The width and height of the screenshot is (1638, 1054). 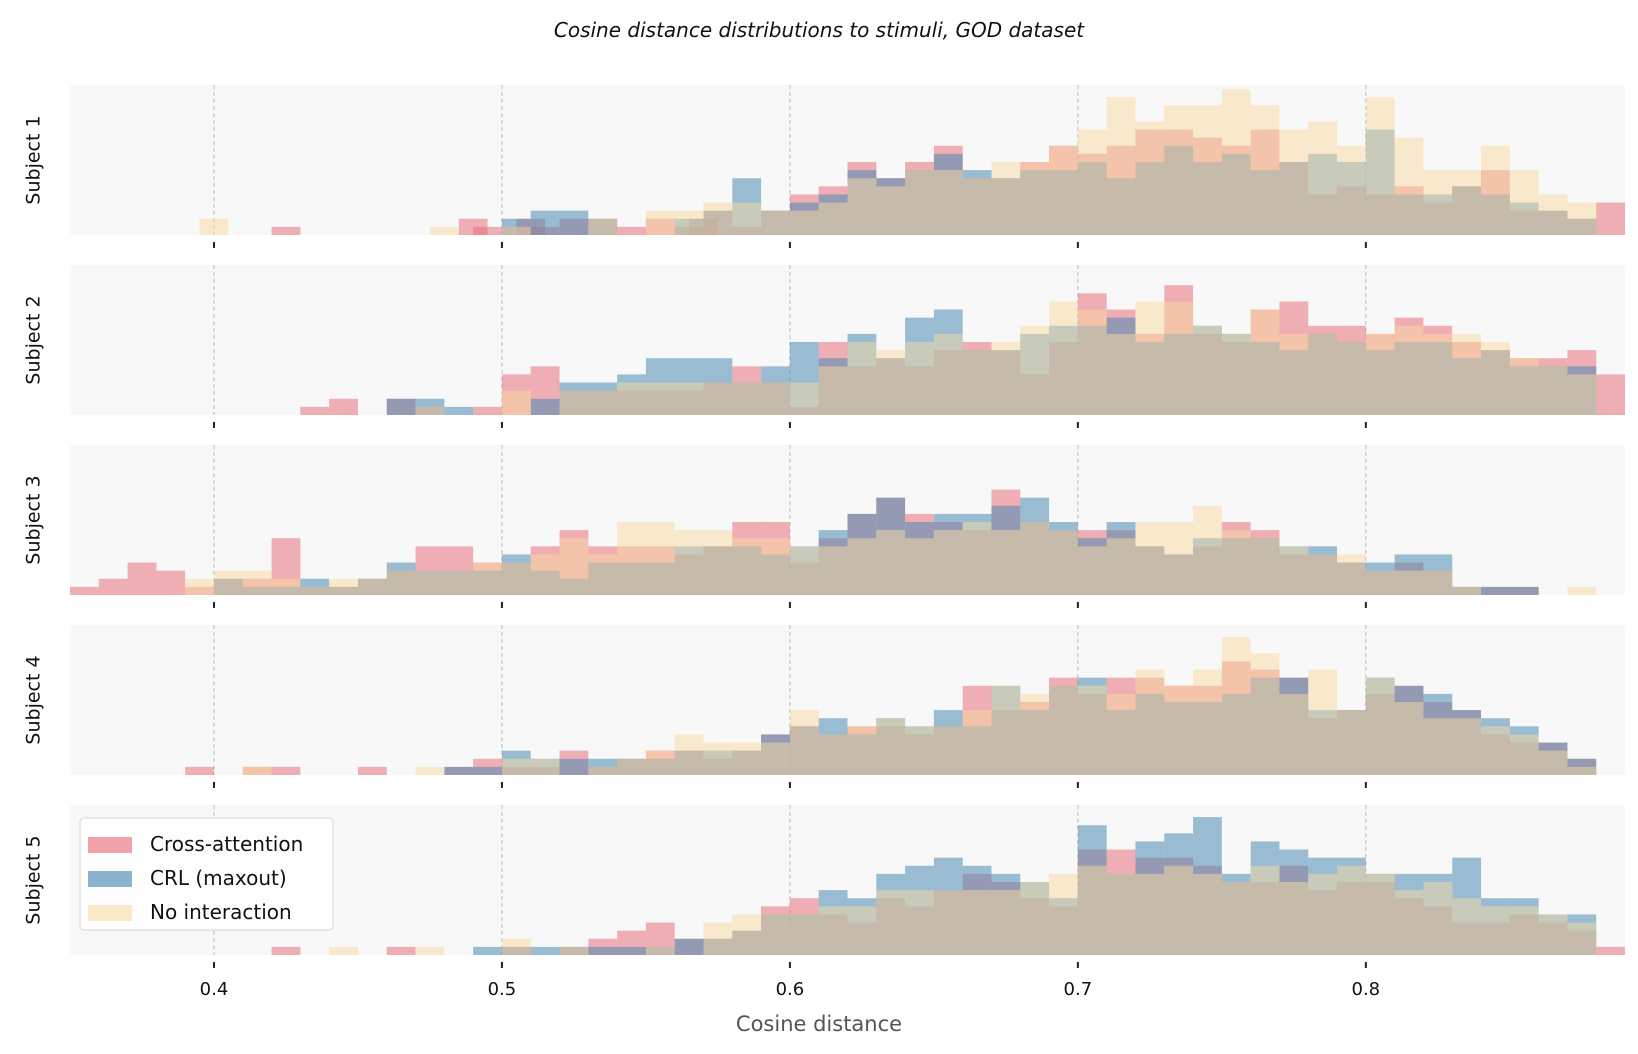 What do you see at coordinates (34, 339) in the screenshot?
I see `y-axis-label: Subject 2` at bounding box center [34, 339].